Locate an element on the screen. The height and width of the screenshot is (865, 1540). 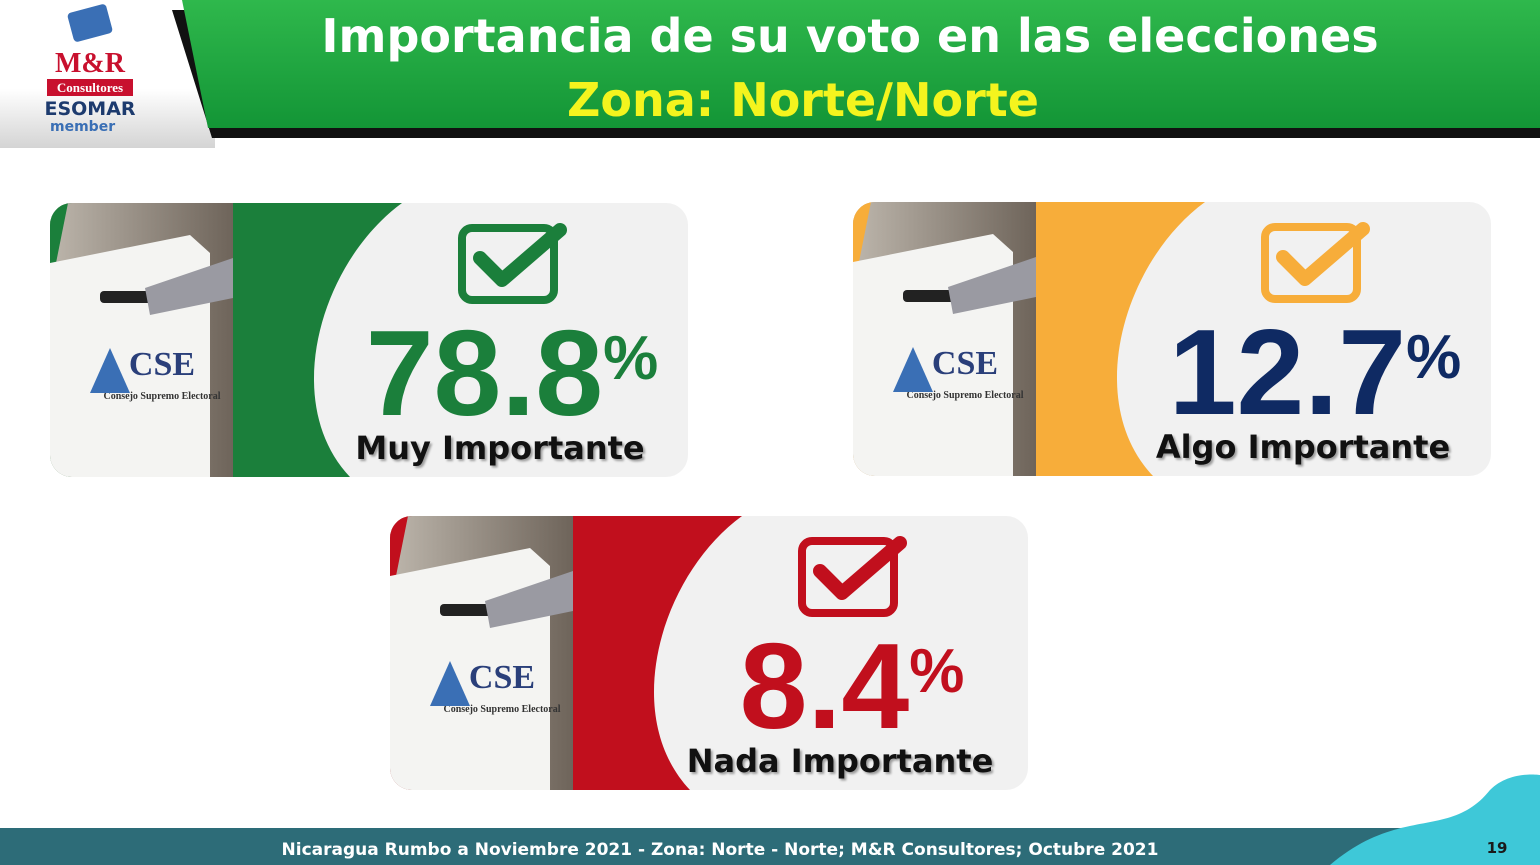
title: Importancia de su voto en las elecciones is located at coordinates (849, 36).